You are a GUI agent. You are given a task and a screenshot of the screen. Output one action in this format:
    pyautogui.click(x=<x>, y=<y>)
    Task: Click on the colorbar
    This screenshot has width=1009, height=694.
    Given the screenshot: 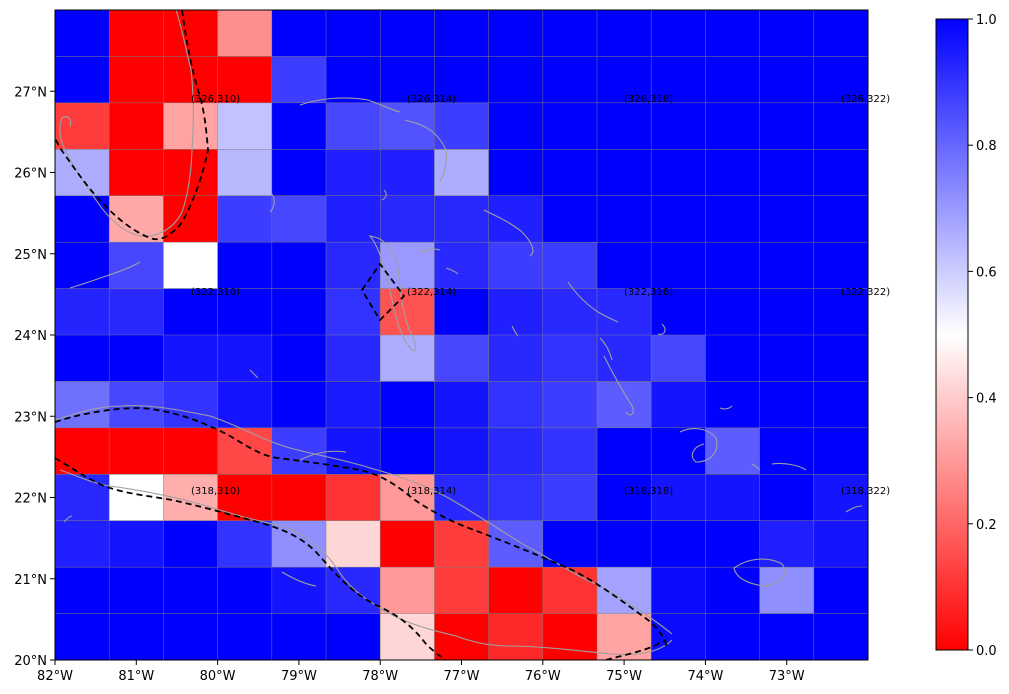 What is the action you would take?
    pyautogui.click(x=952, y=334)
    